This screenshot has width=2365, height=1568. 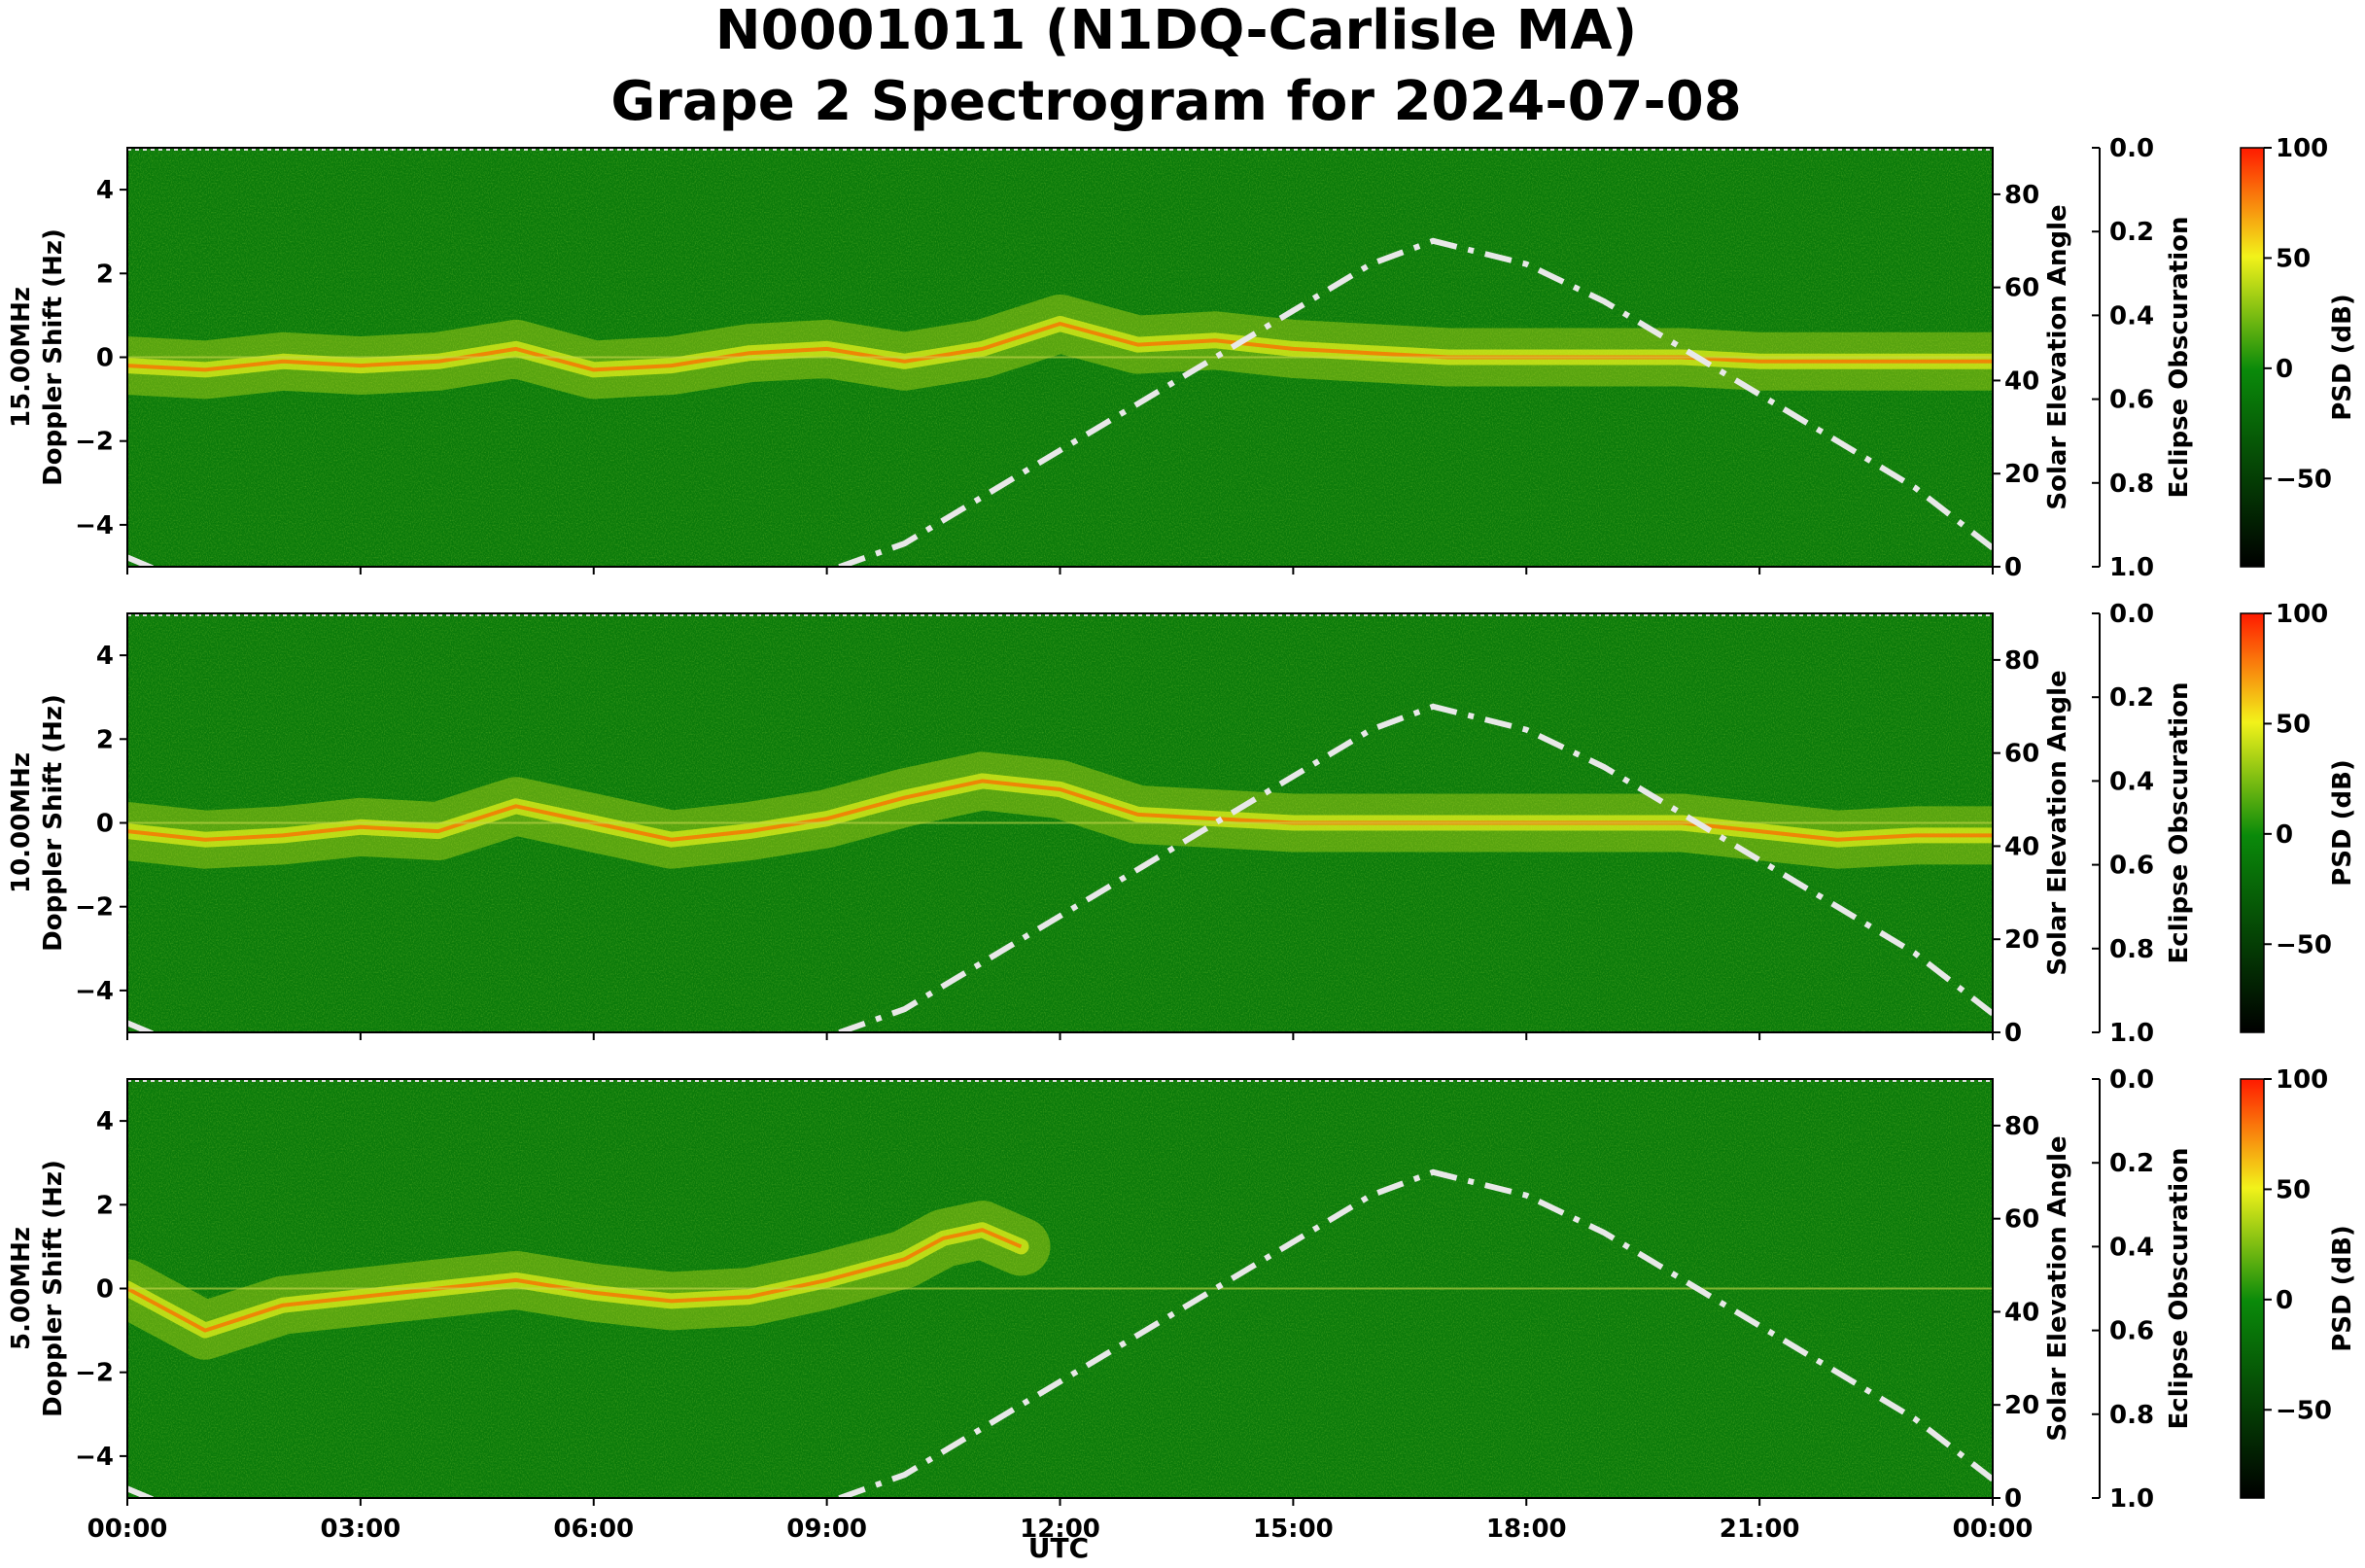 What do you see at coordinates (593, 1529) in the screenshot?
I see `x-tick-label: 06:00` at bounding box center [593, 1529].